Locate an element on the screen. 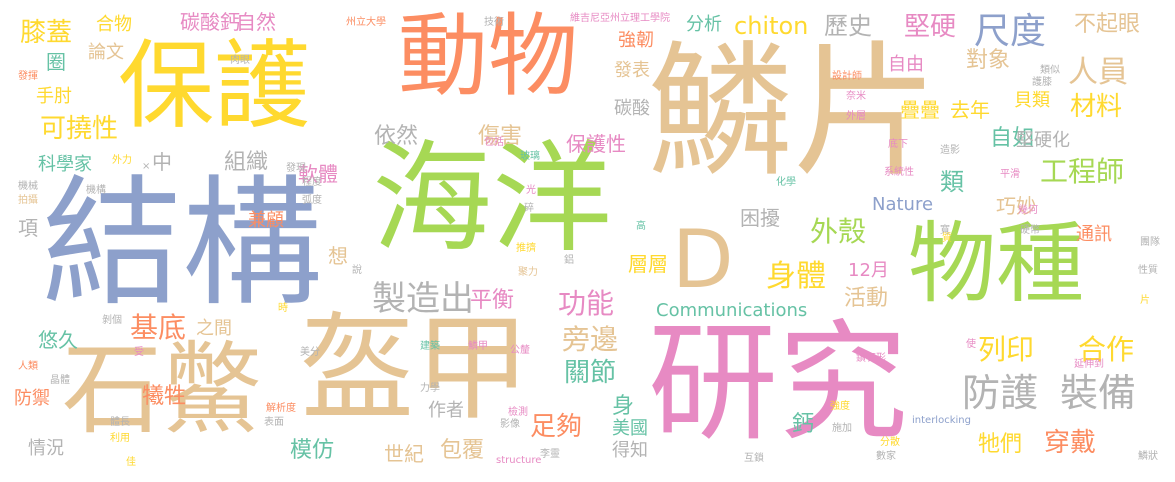  word-say: 說 is located at coordinates (357, 270).